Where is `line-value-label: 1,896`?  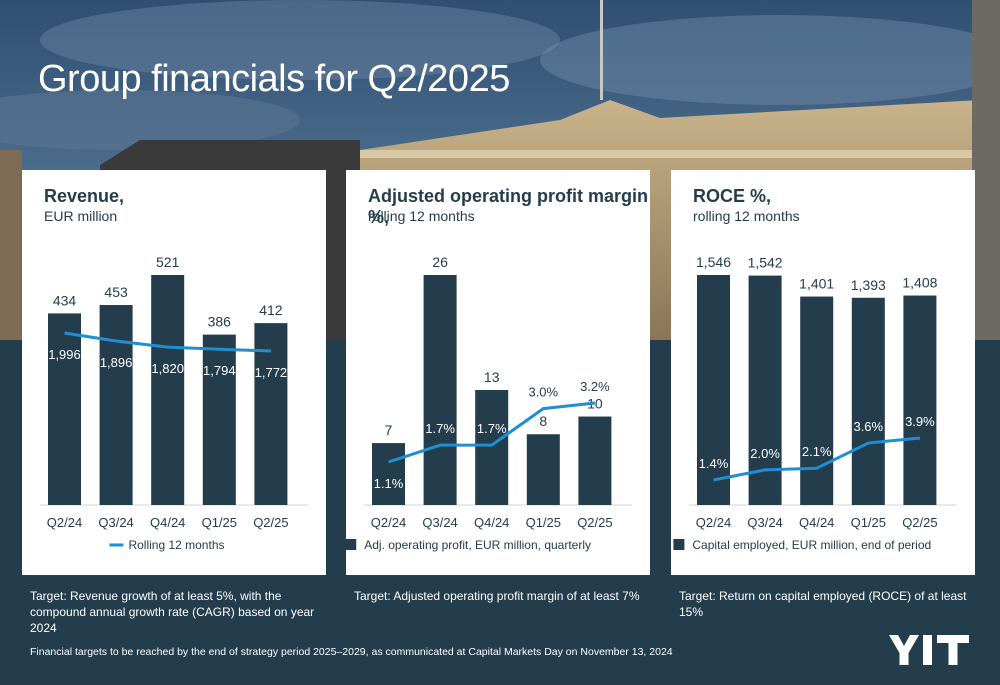
line-value-label: 1,896 is located at coordinates (116, 362).